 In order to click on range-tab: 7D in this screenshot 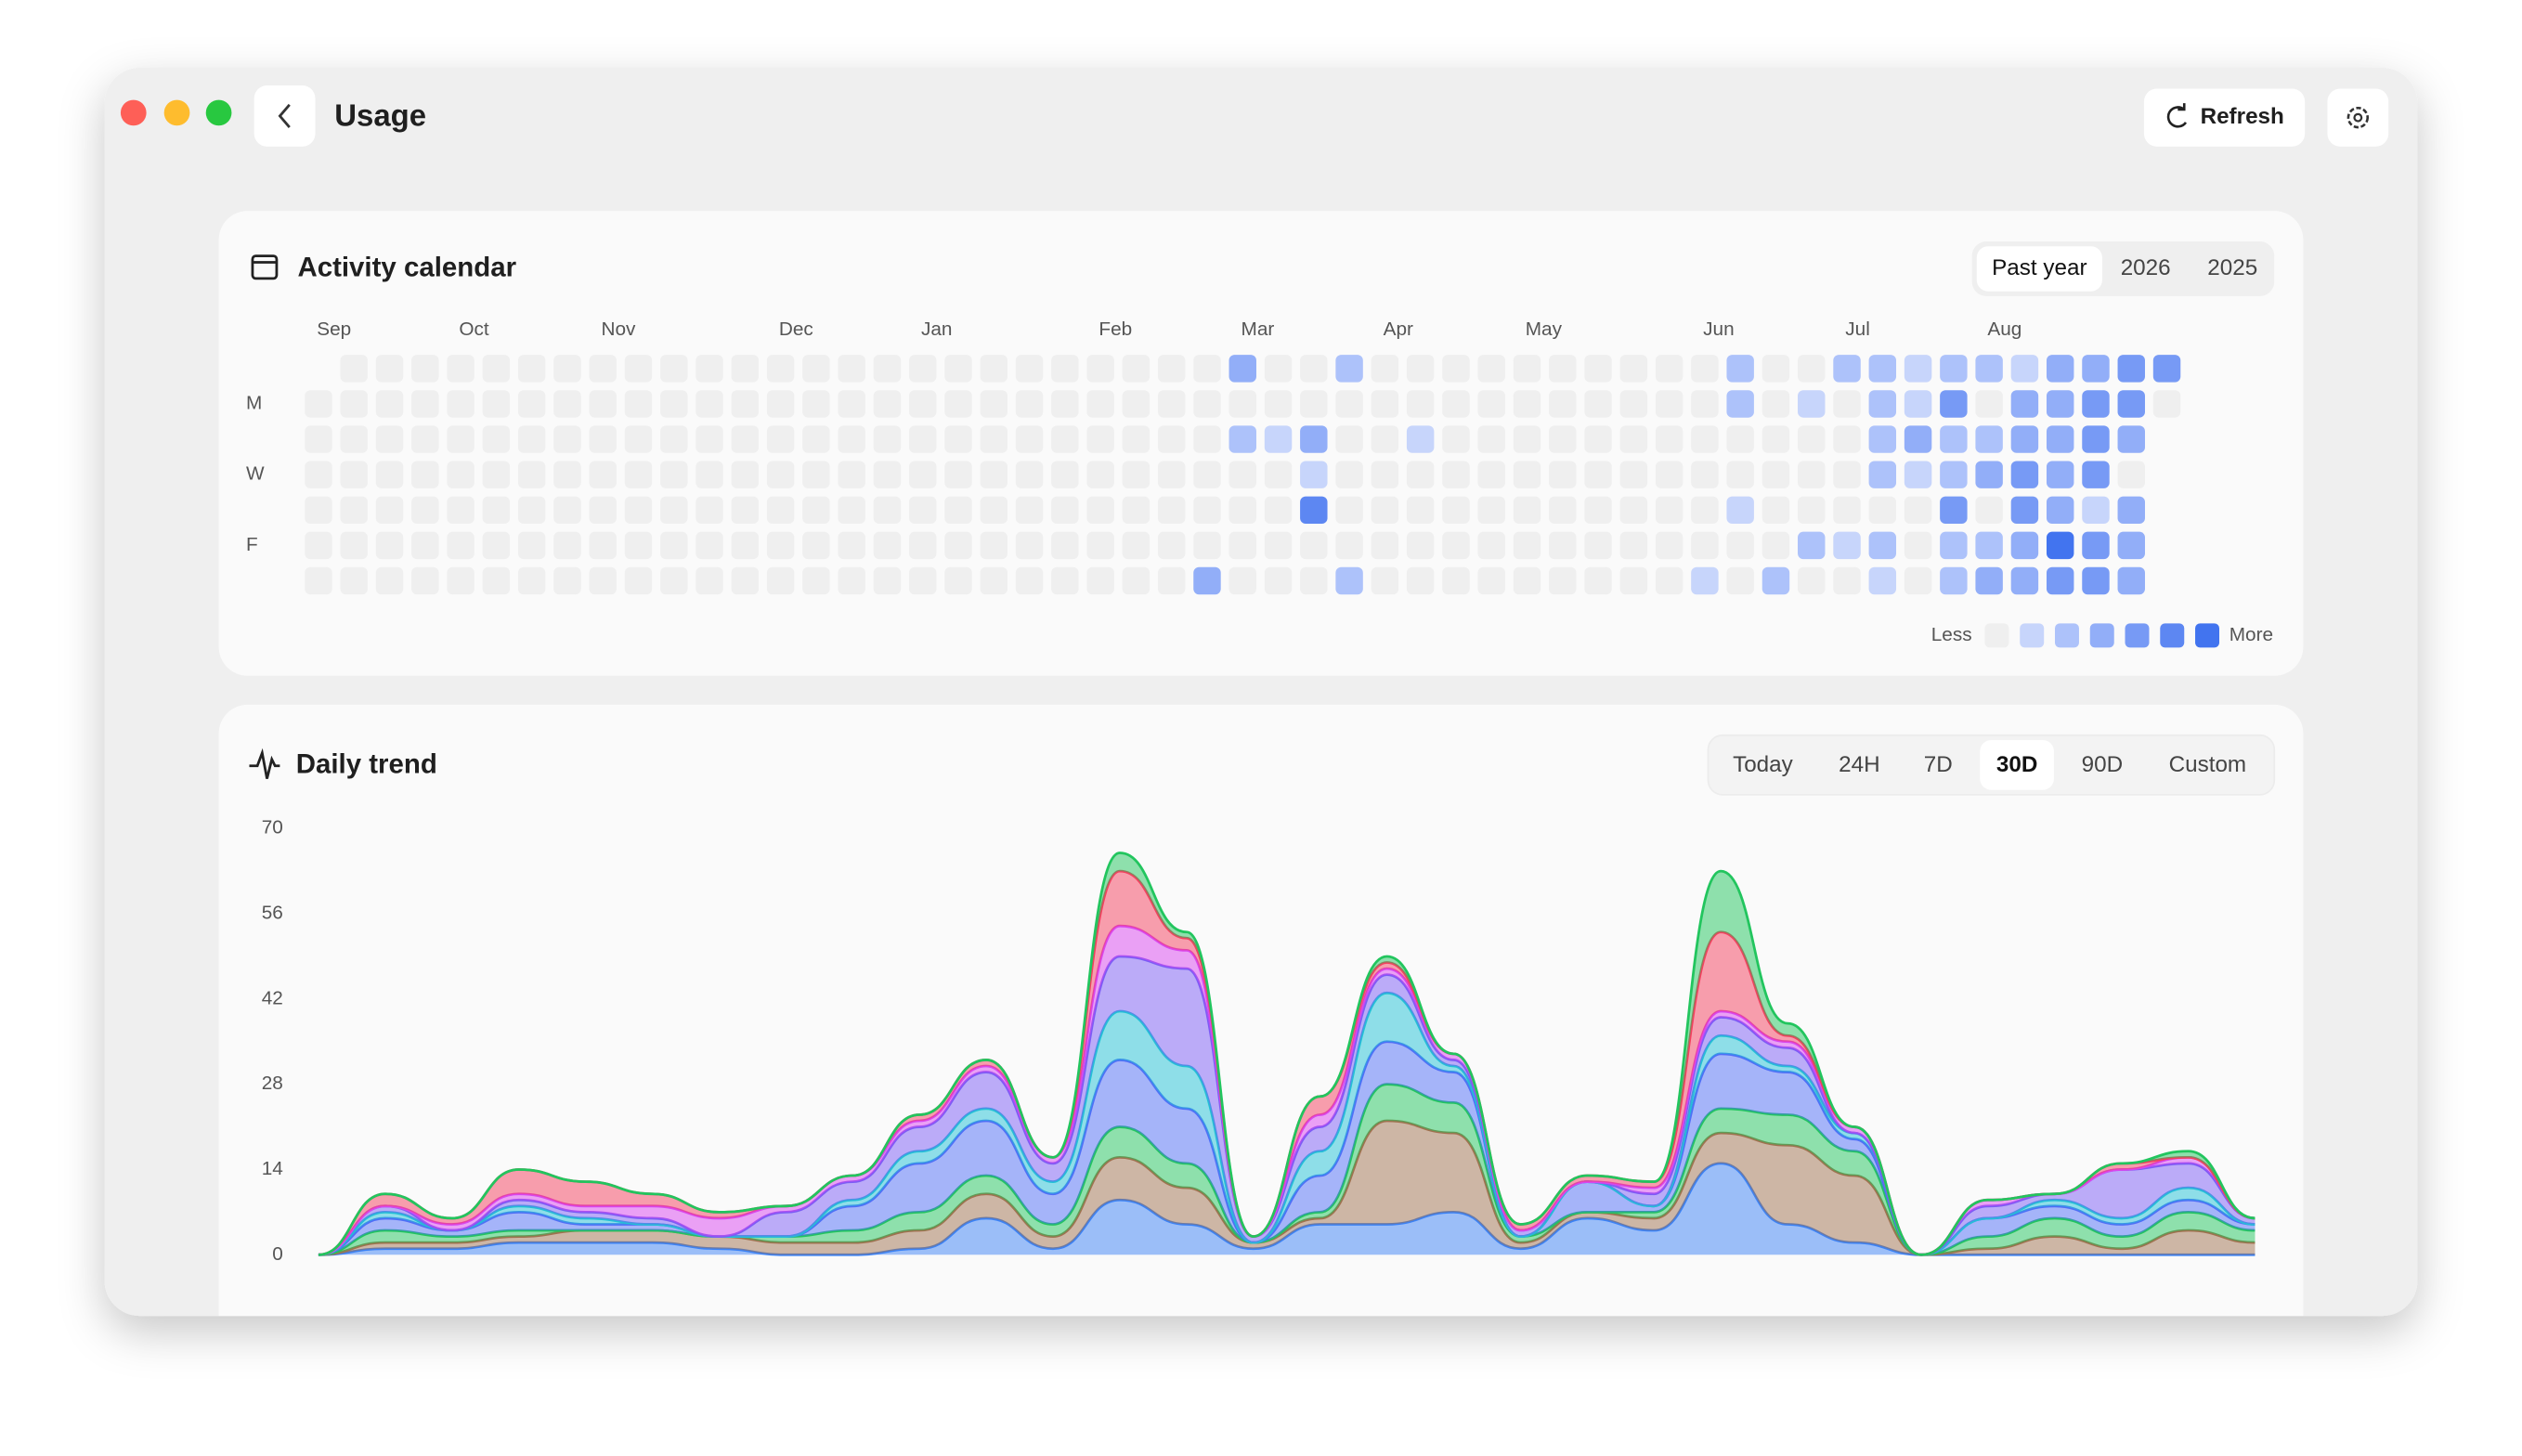, I will do `click(1938, 764)`.